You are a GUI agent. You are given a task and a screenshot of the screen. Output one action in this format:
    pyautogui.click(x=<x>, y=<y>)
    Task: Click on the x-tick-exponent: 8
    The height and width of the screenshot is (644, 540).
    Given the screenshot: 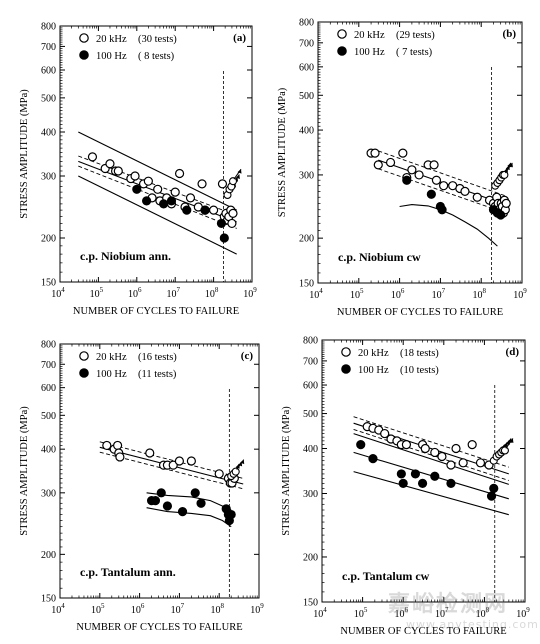 What is the action you would take?
    pyautogui.click(x=488, y=610)
    